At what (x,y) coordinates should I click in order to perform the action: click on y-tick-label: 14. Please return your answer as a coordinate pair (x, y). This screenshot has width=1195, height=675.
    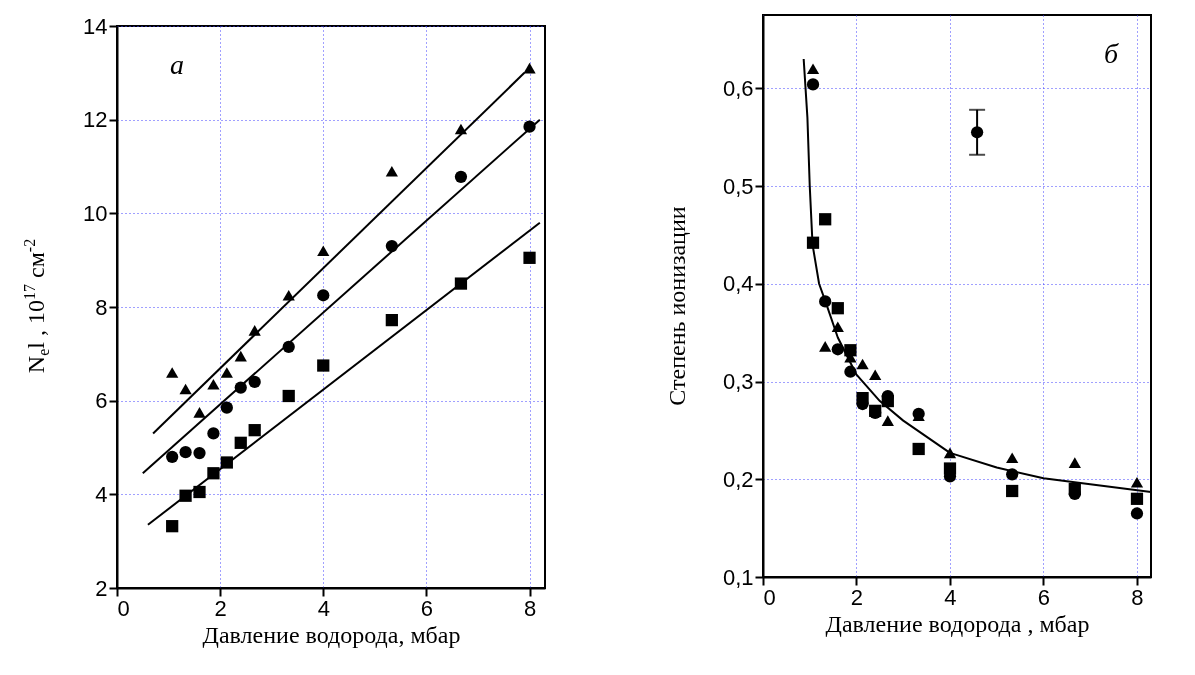
    Looking at the image, I should click on (95, 26).